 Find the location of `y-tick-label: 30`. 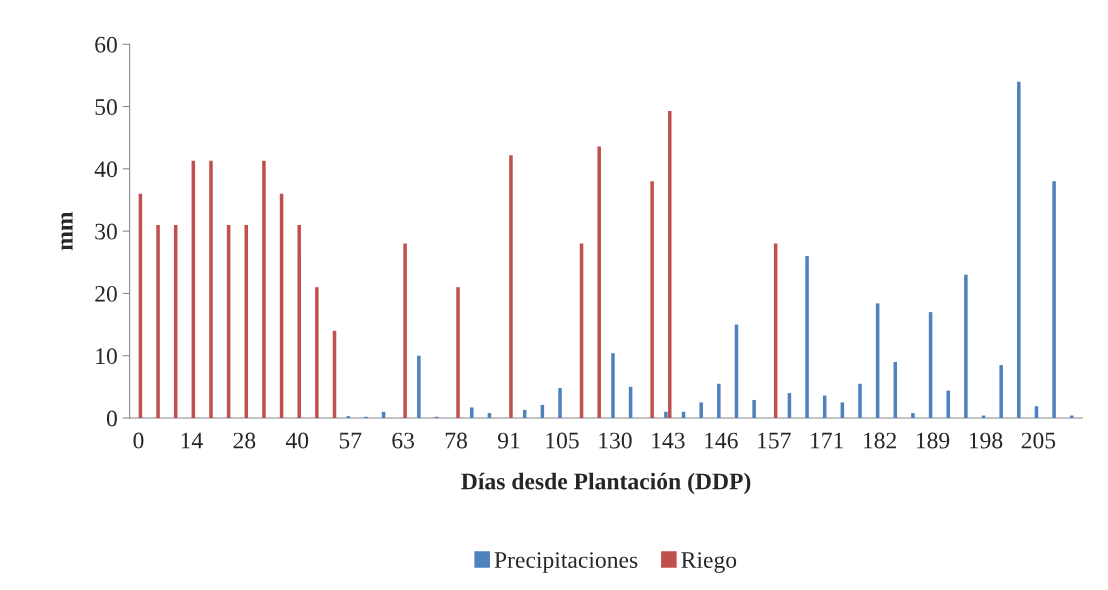

y-tick-label: 30 is located at coordinates (106, 231).